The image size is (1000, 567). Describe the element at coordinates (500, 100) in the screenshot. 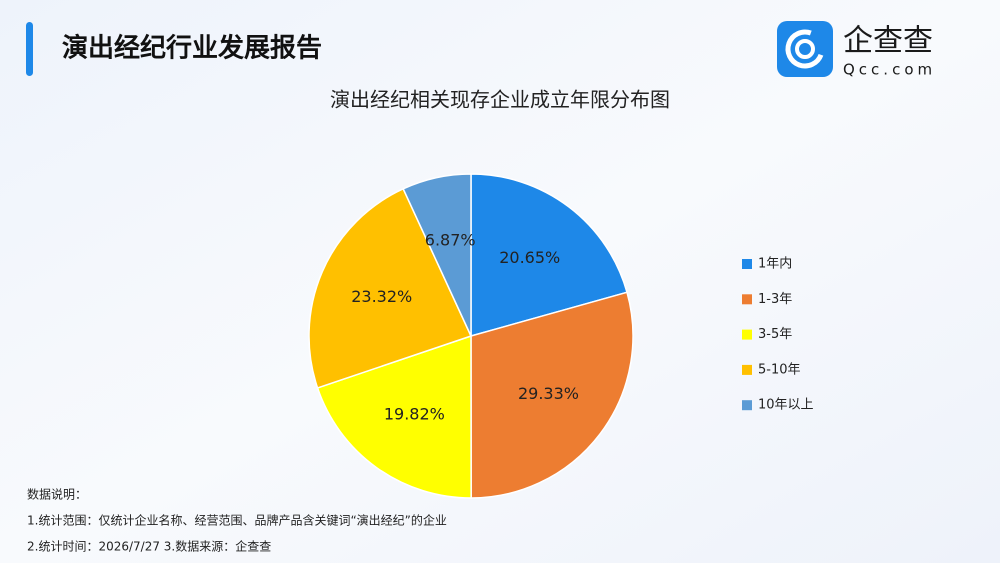

I see `chart-title: 演出经纪相关现存企业成立年限分布图` at that location.